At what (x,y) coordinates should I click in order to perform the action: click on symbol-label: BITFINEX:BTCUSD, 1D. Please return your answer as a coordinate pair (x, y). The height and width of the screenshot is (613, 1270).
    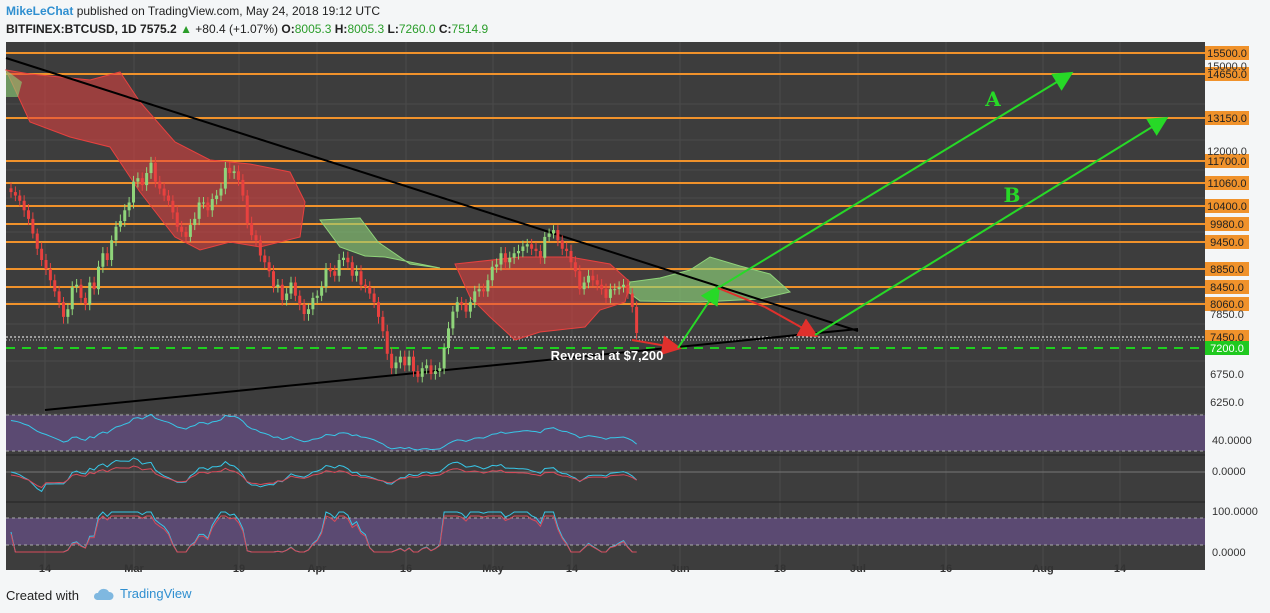
    Looking at the image, I should click on (71, 29).